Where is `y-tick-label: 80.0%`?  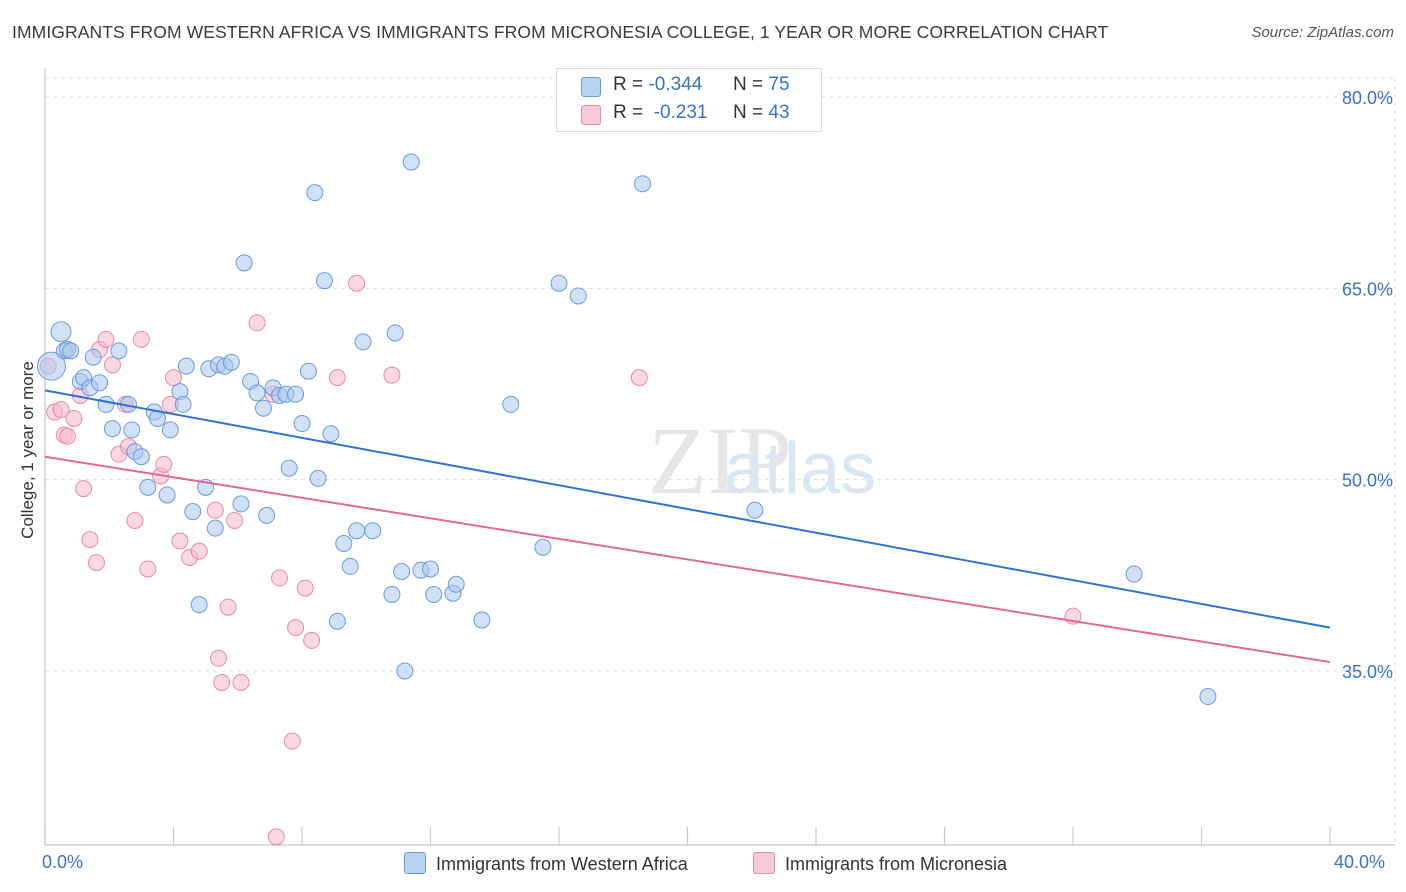 y-tick-label: 80.0% is located at coordinates (1367, 98).